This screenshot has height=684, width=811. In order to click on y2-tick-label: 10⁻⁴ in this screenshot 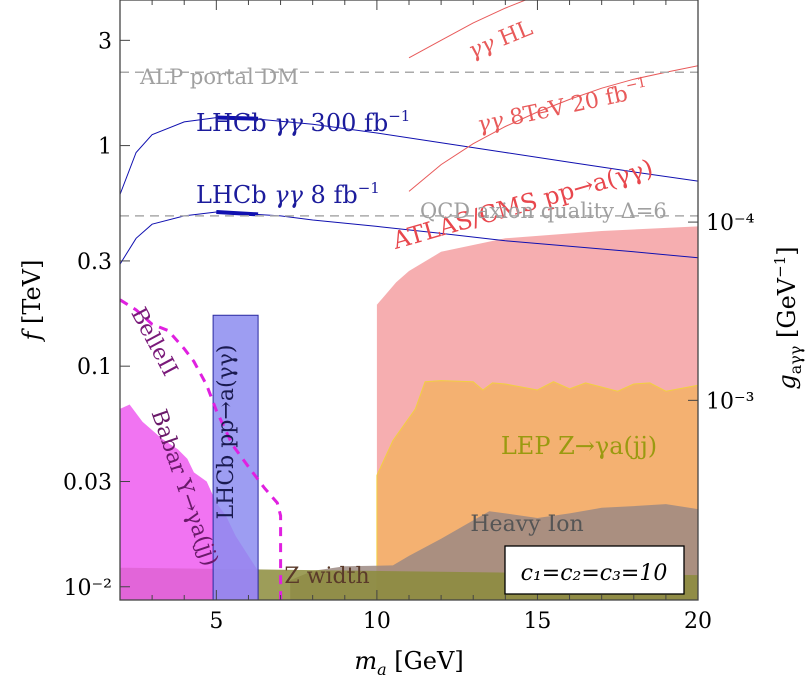, I will do `click(730, 223)`.